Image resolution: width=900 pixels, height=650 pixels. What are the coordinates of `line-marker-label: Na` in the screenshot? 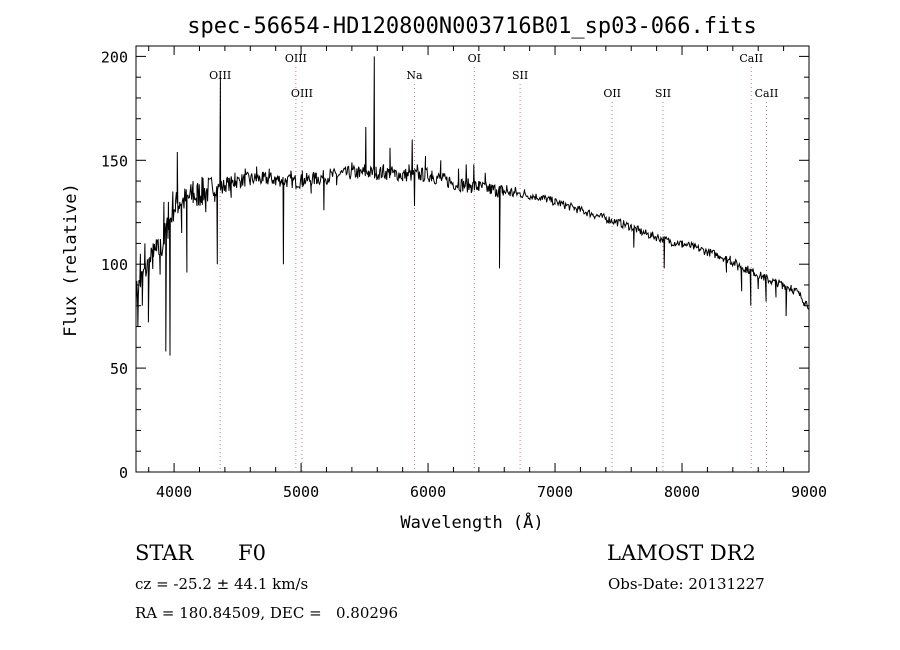 It's located at (414, 75).